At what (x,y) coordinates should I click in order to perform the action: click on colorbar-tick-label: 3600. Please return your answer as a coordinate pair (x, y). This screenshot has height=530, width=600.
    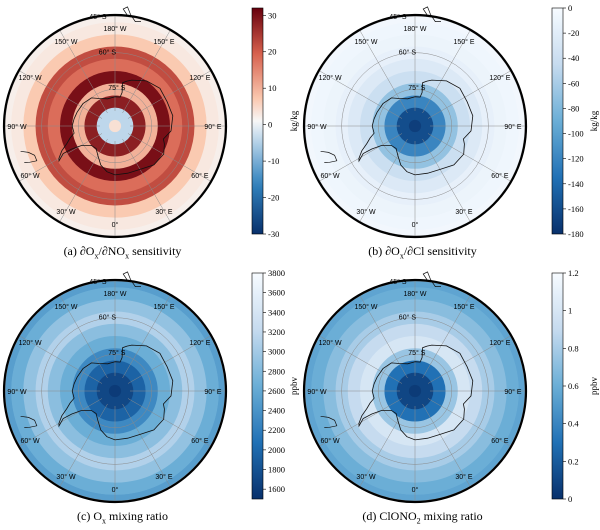
    Looking at the image, I should click on (276, 293).